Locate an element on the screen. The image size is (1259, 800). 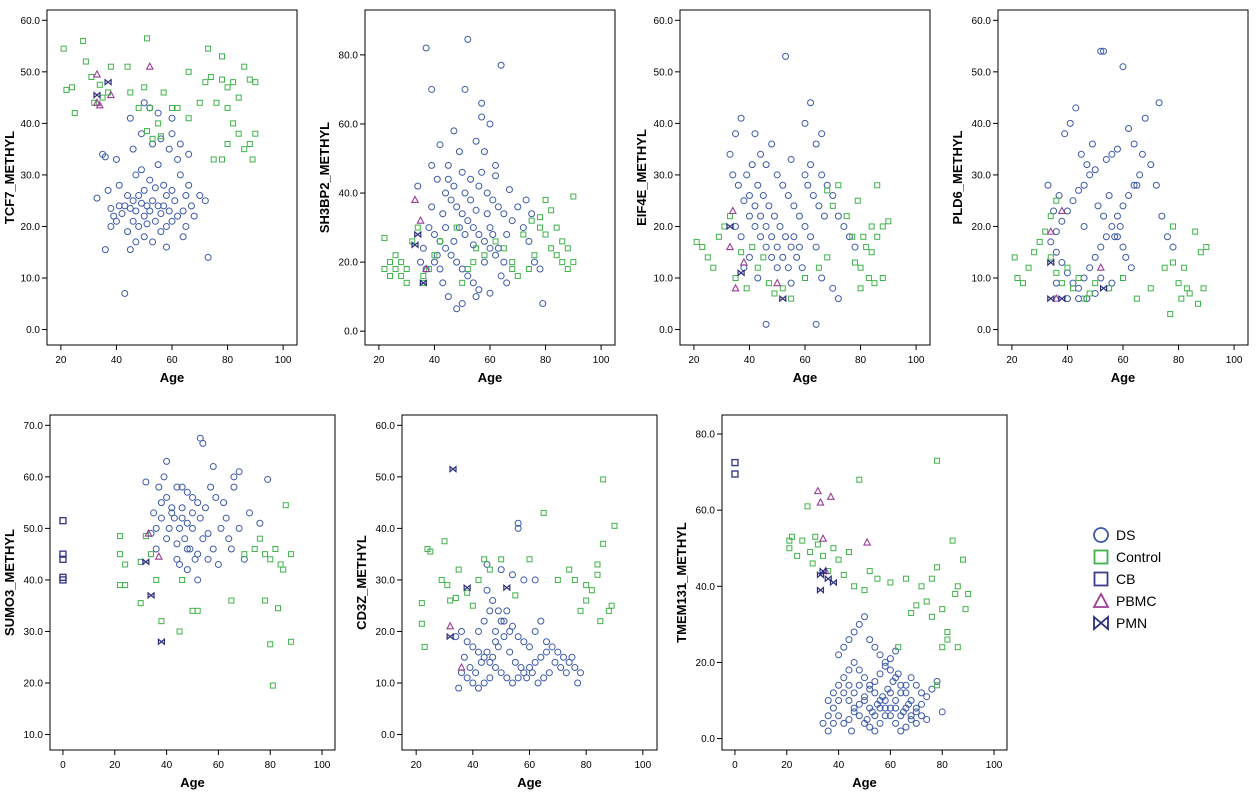
legend-item-pmn: PMN is located at coordinates (1119, 623).